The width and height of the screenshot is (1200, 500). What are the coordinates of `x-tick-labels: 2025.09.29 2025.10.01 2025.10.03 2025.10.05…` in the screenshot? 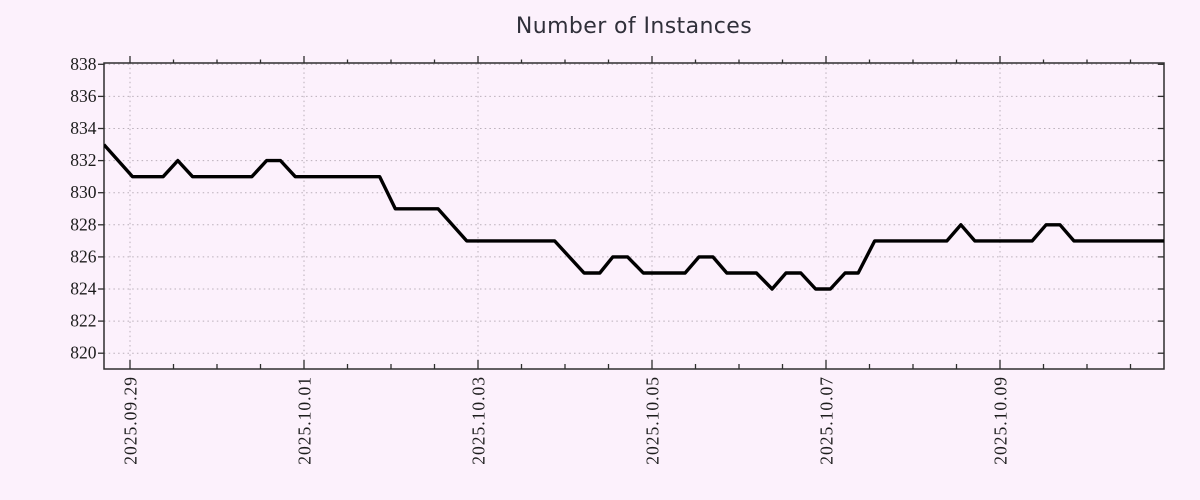 It's located at (566, 420).